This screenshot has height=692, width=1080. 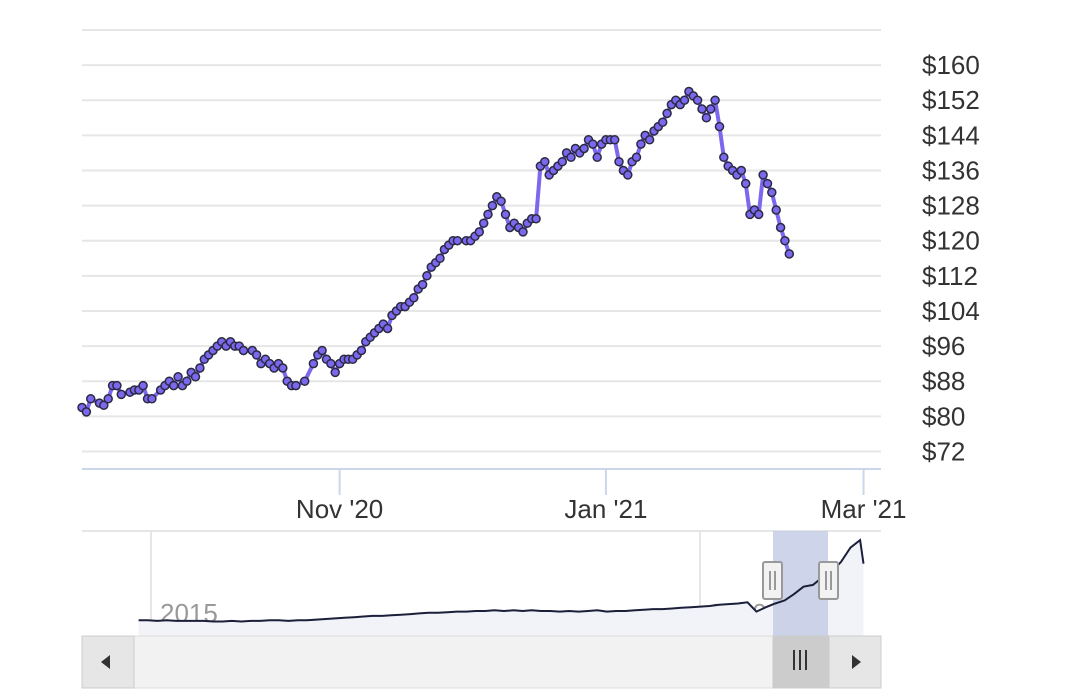 I want to click on scrollbar, so click(x=481, y=662).